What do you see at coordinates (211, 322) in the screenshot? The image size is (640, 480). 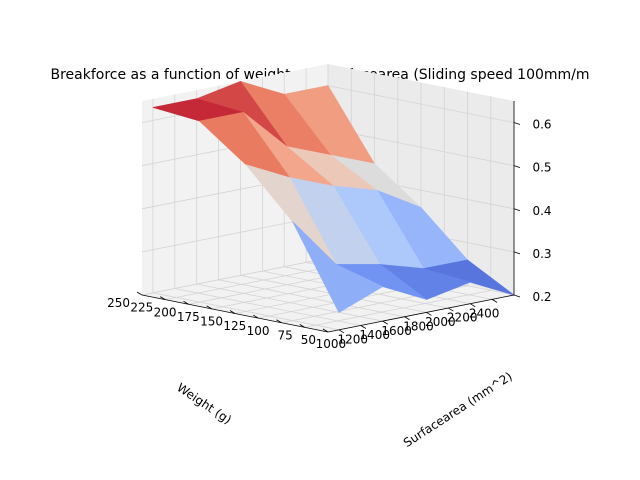 I see `x-tick-label: 150` at bounding box center [211, 322].